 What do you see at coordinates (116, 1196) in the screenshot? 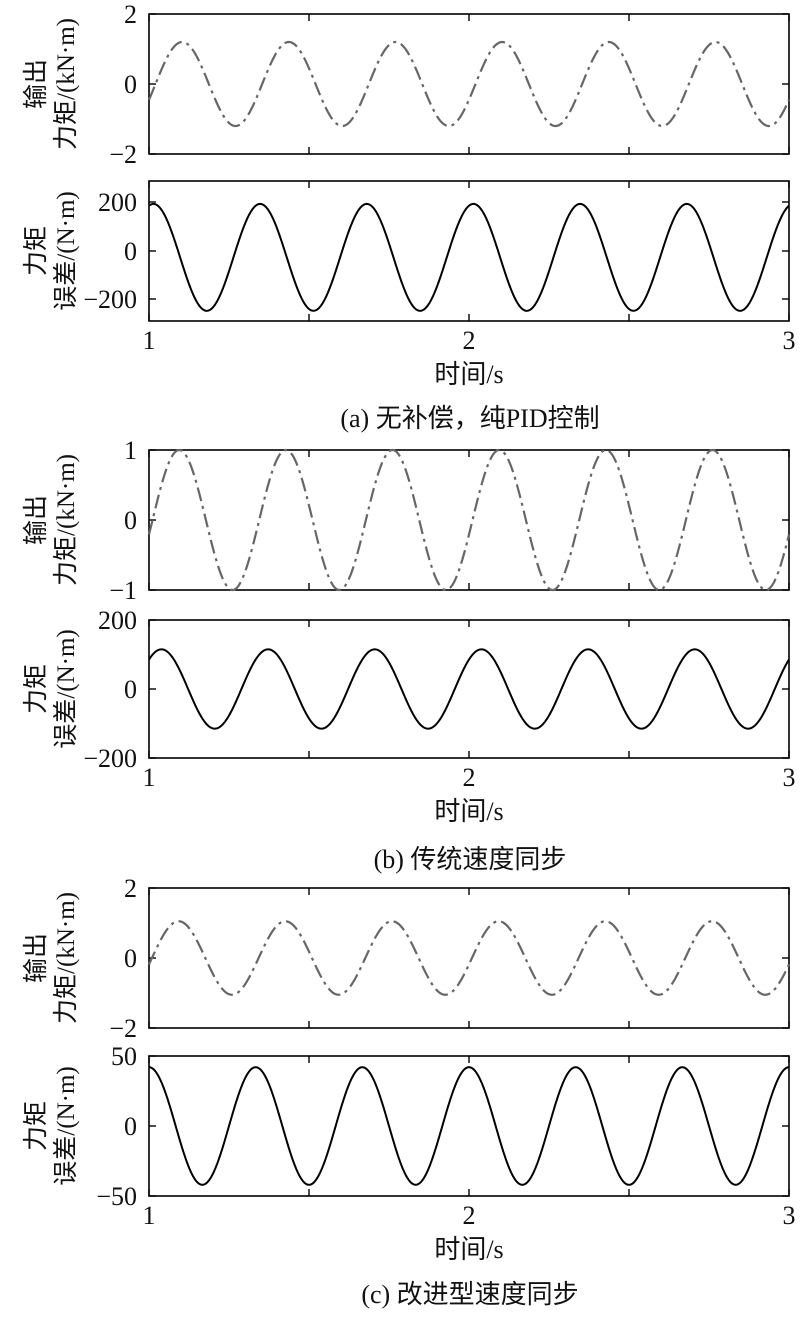
I see `y-tick-label: −50` at bounding box center [116, 1196].